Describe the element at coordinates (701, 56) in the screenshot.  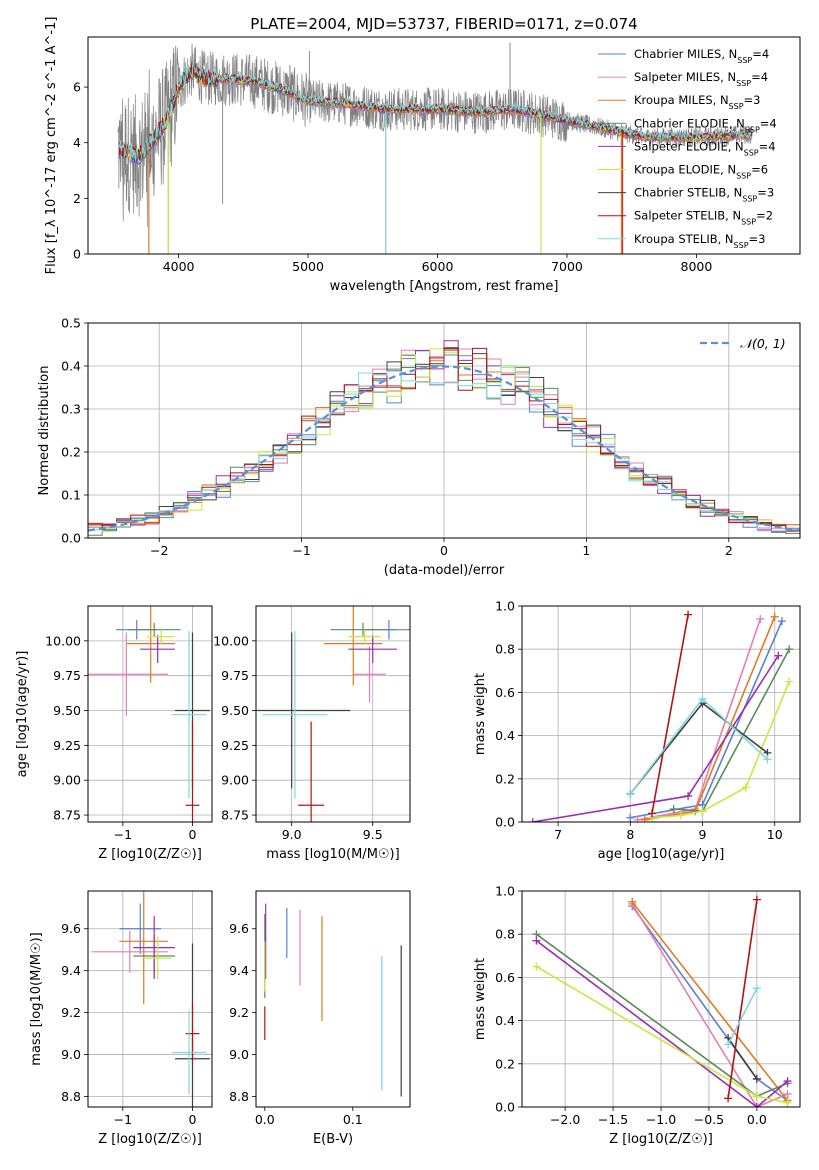
I see `legend-label: Chabrier MILES, NSSP=4` at that location.